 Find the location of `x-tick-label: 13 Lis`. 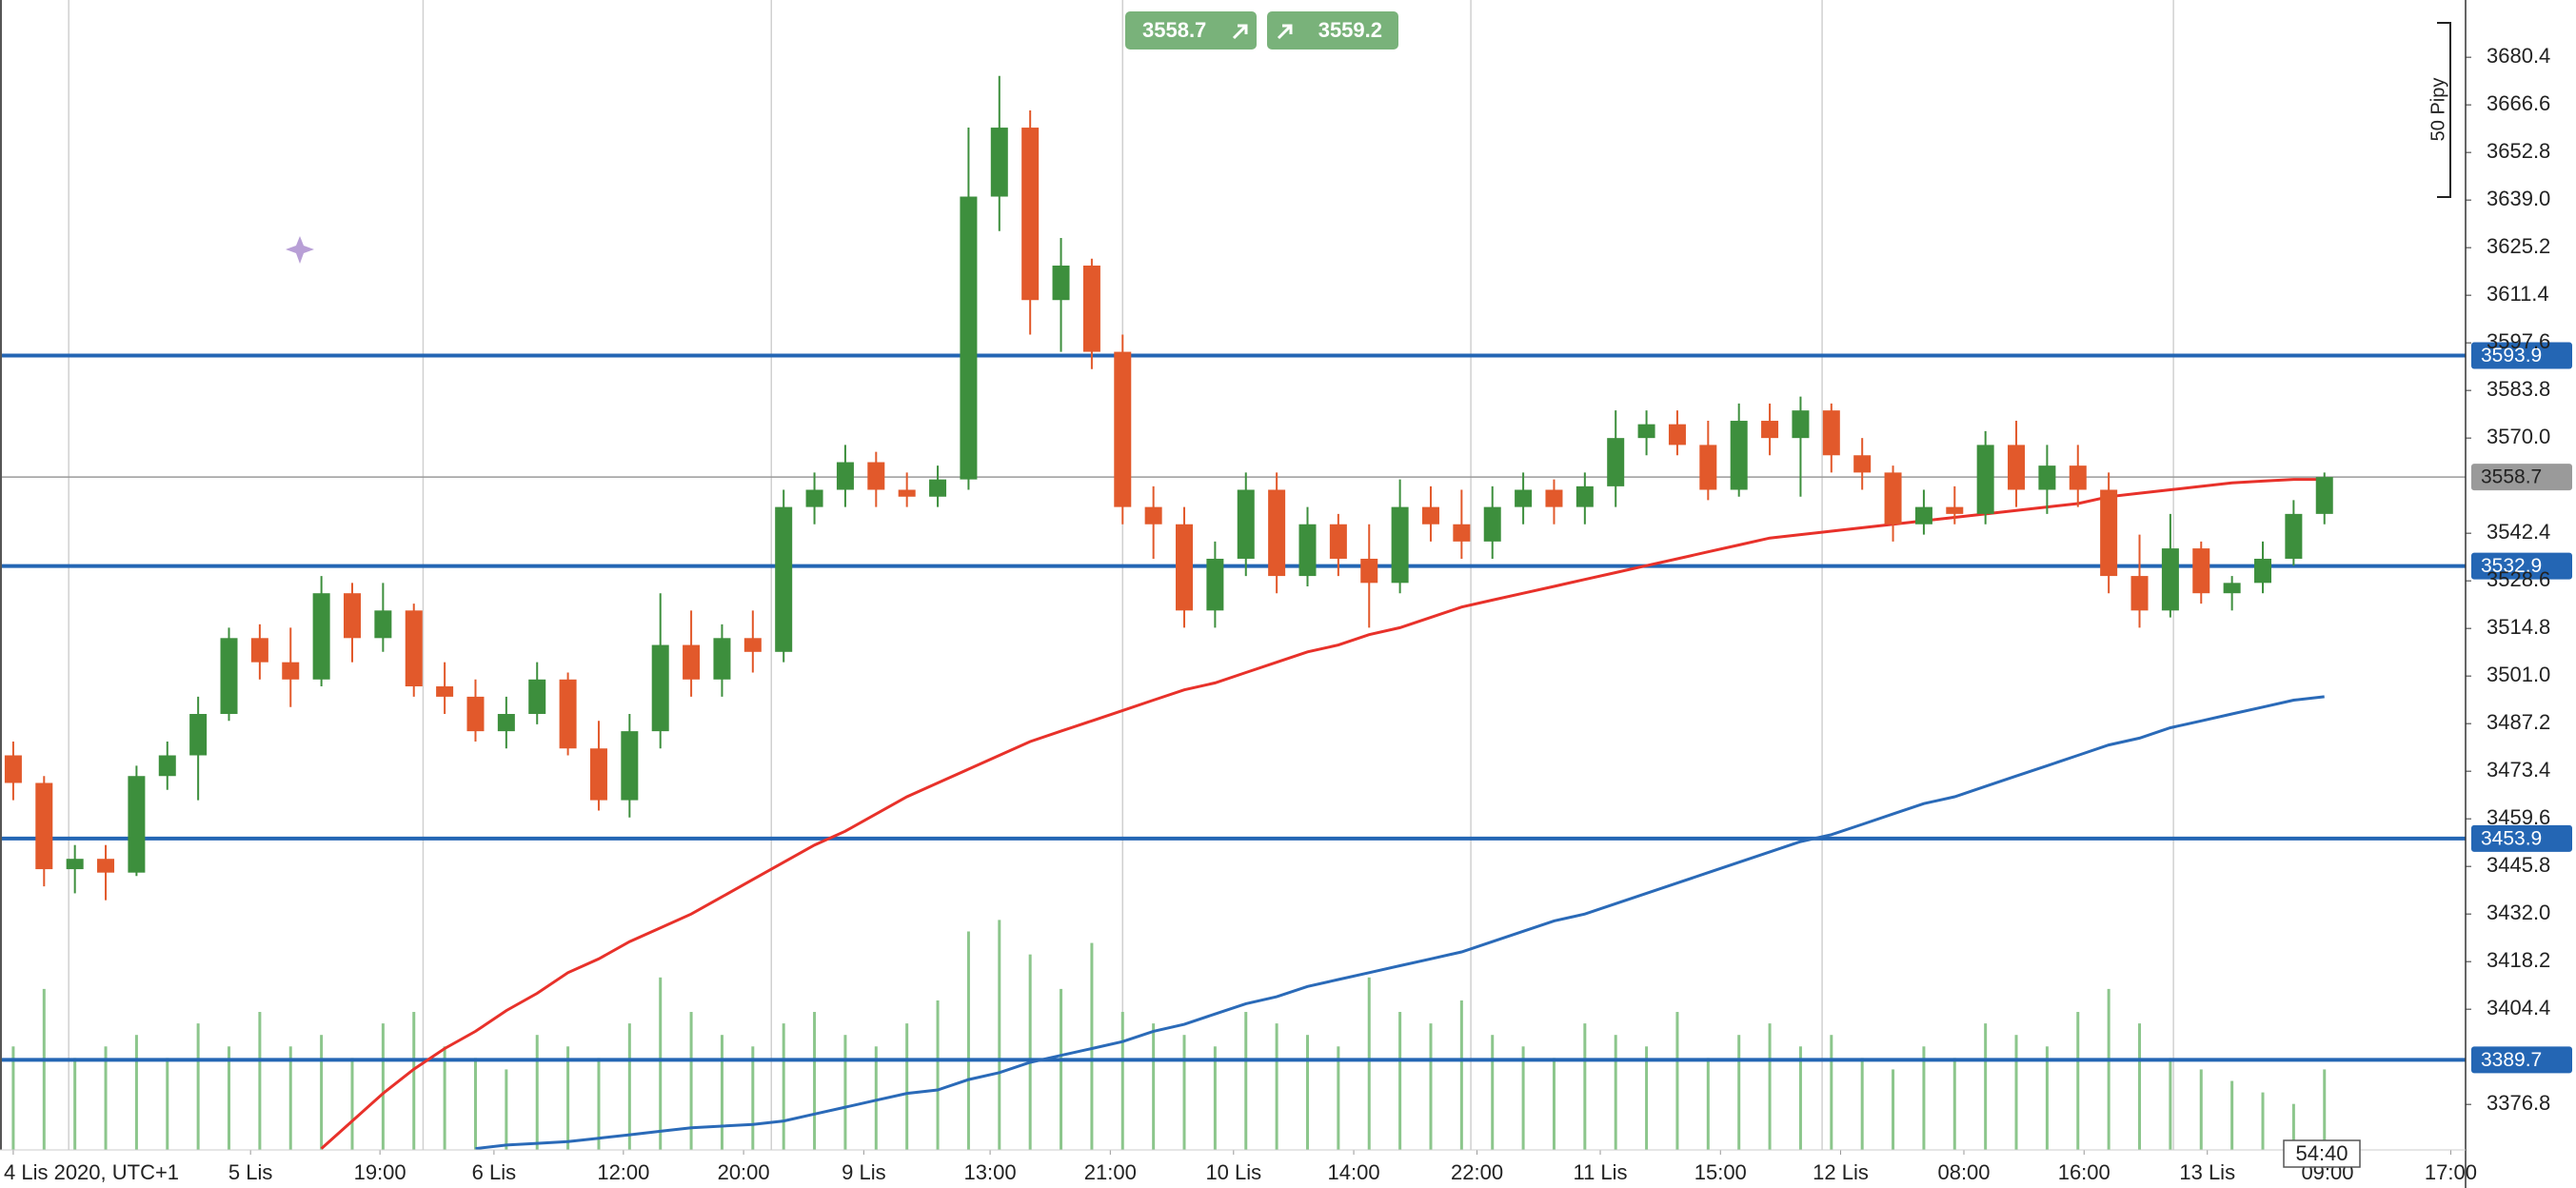

x-tick-label: 13 Lis is located at coordinates (2207, 1172).